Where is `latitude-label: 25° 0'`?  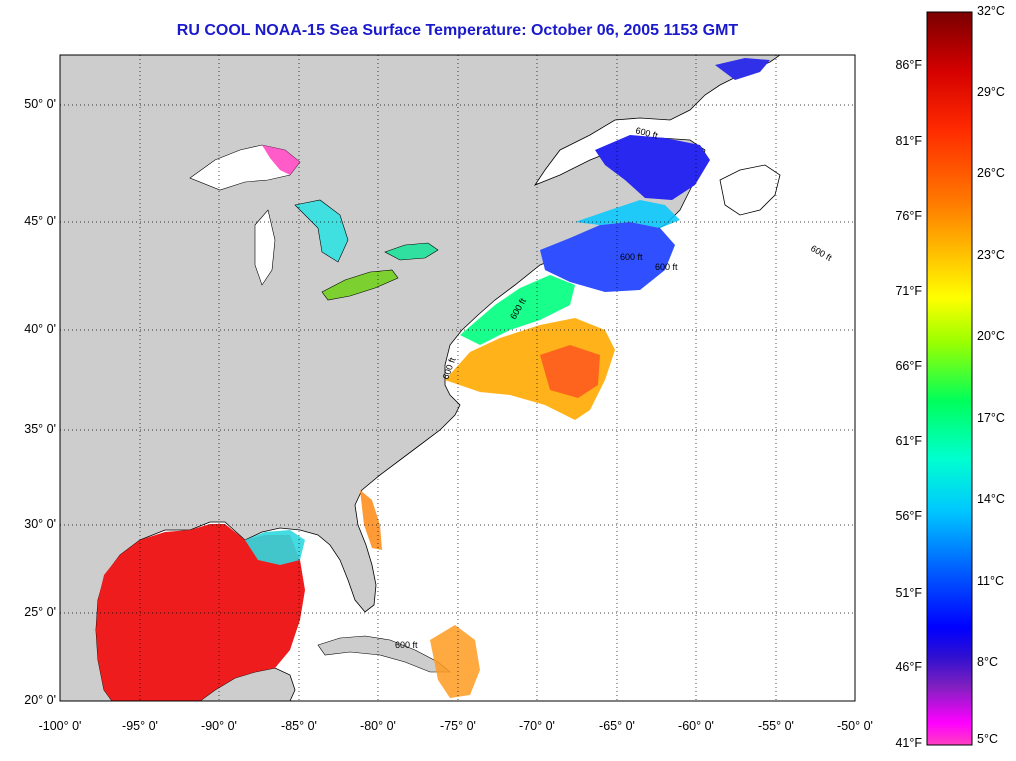
latitude-label: 25° 0' is located at coordinates (40, 612).